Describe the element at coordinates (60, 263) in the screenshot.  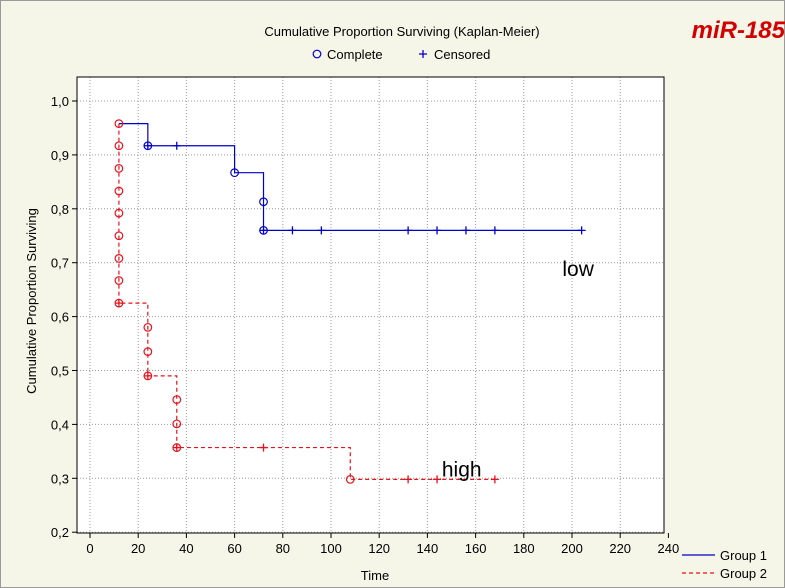
I see `y-tick-label: 0,7` at that location.